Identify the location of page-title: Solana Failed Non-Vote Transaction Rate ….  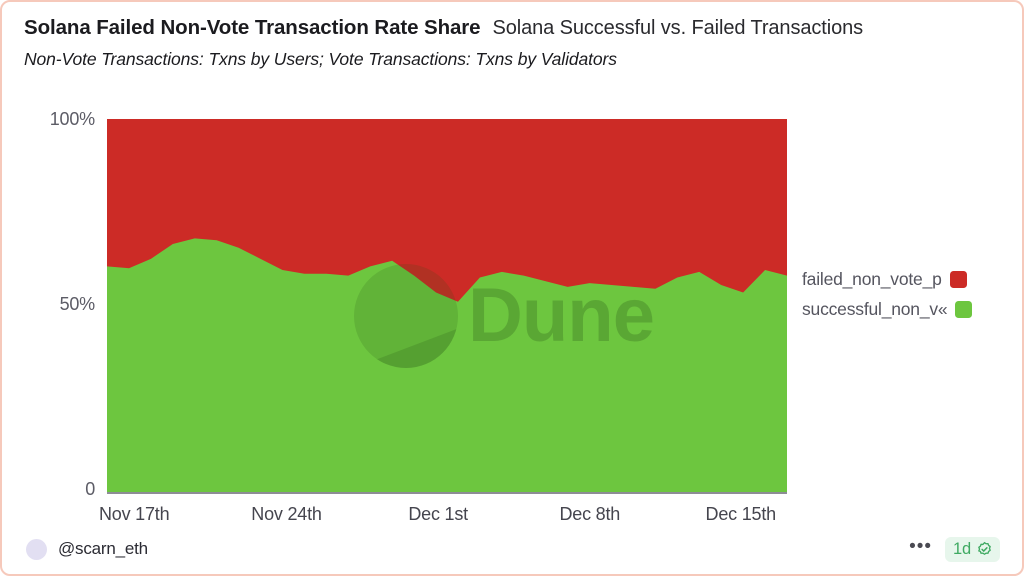
(252, 27).